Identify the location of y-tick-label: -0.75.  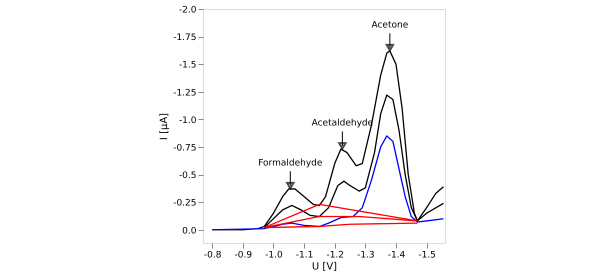
(184, 148).